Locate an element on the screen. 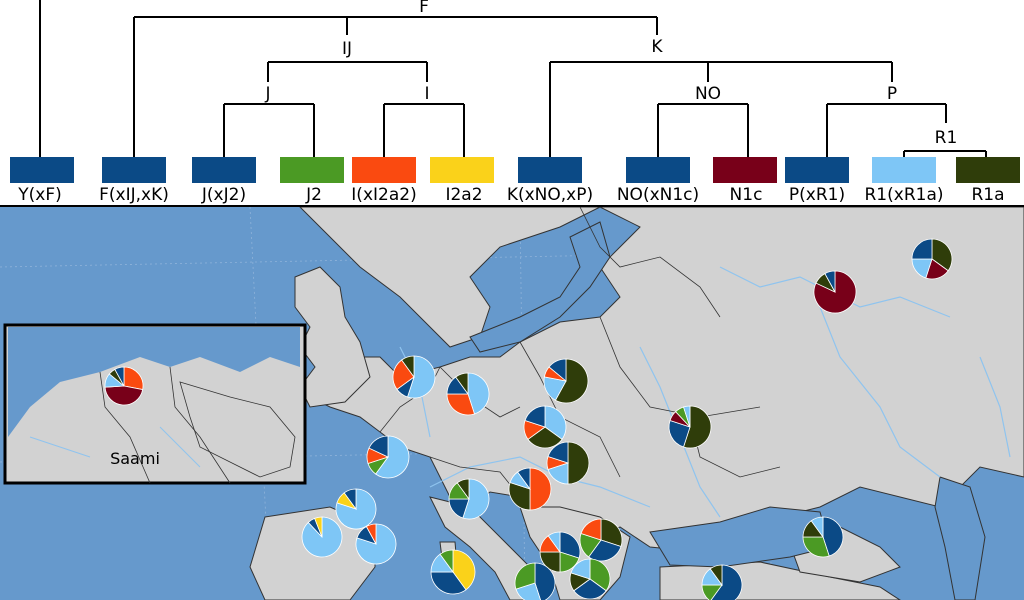  pie-chart-czechia is located at coordinates (545, 427).